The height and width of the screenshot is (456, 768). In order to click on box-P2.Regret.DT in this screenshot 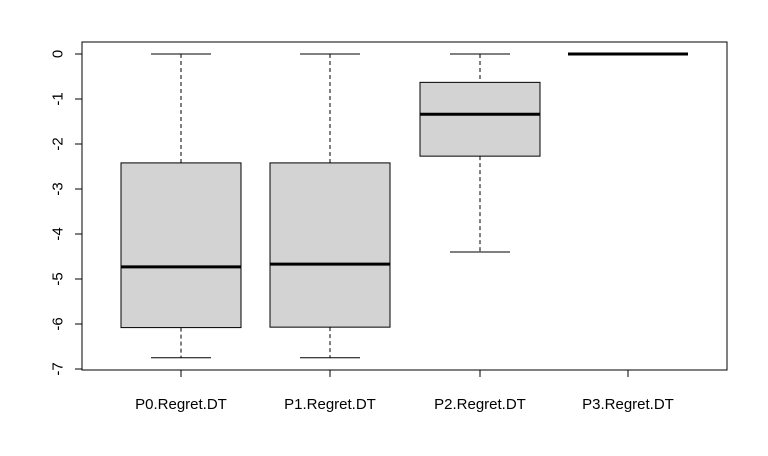, I will do `click(480, 153)`.